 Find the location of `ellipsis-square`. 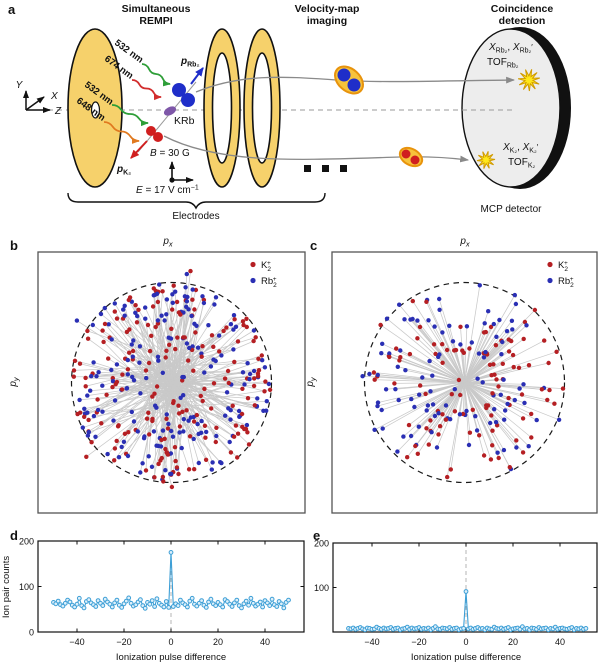

ellipsis-square is located at coordinates (325, 168).